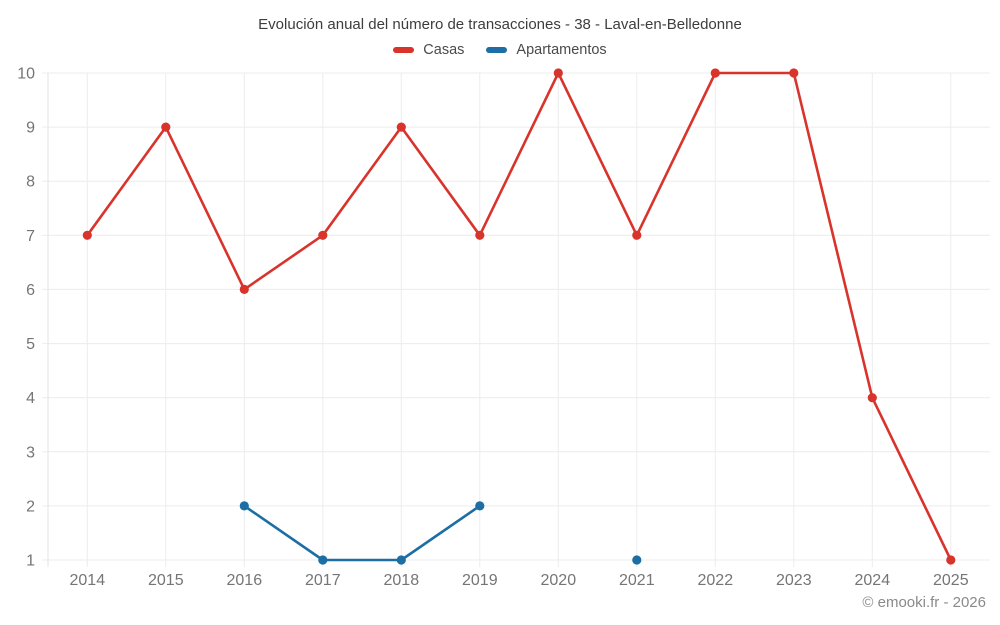  I want to click on casas-series-swatch-icon, so click(404, 50).